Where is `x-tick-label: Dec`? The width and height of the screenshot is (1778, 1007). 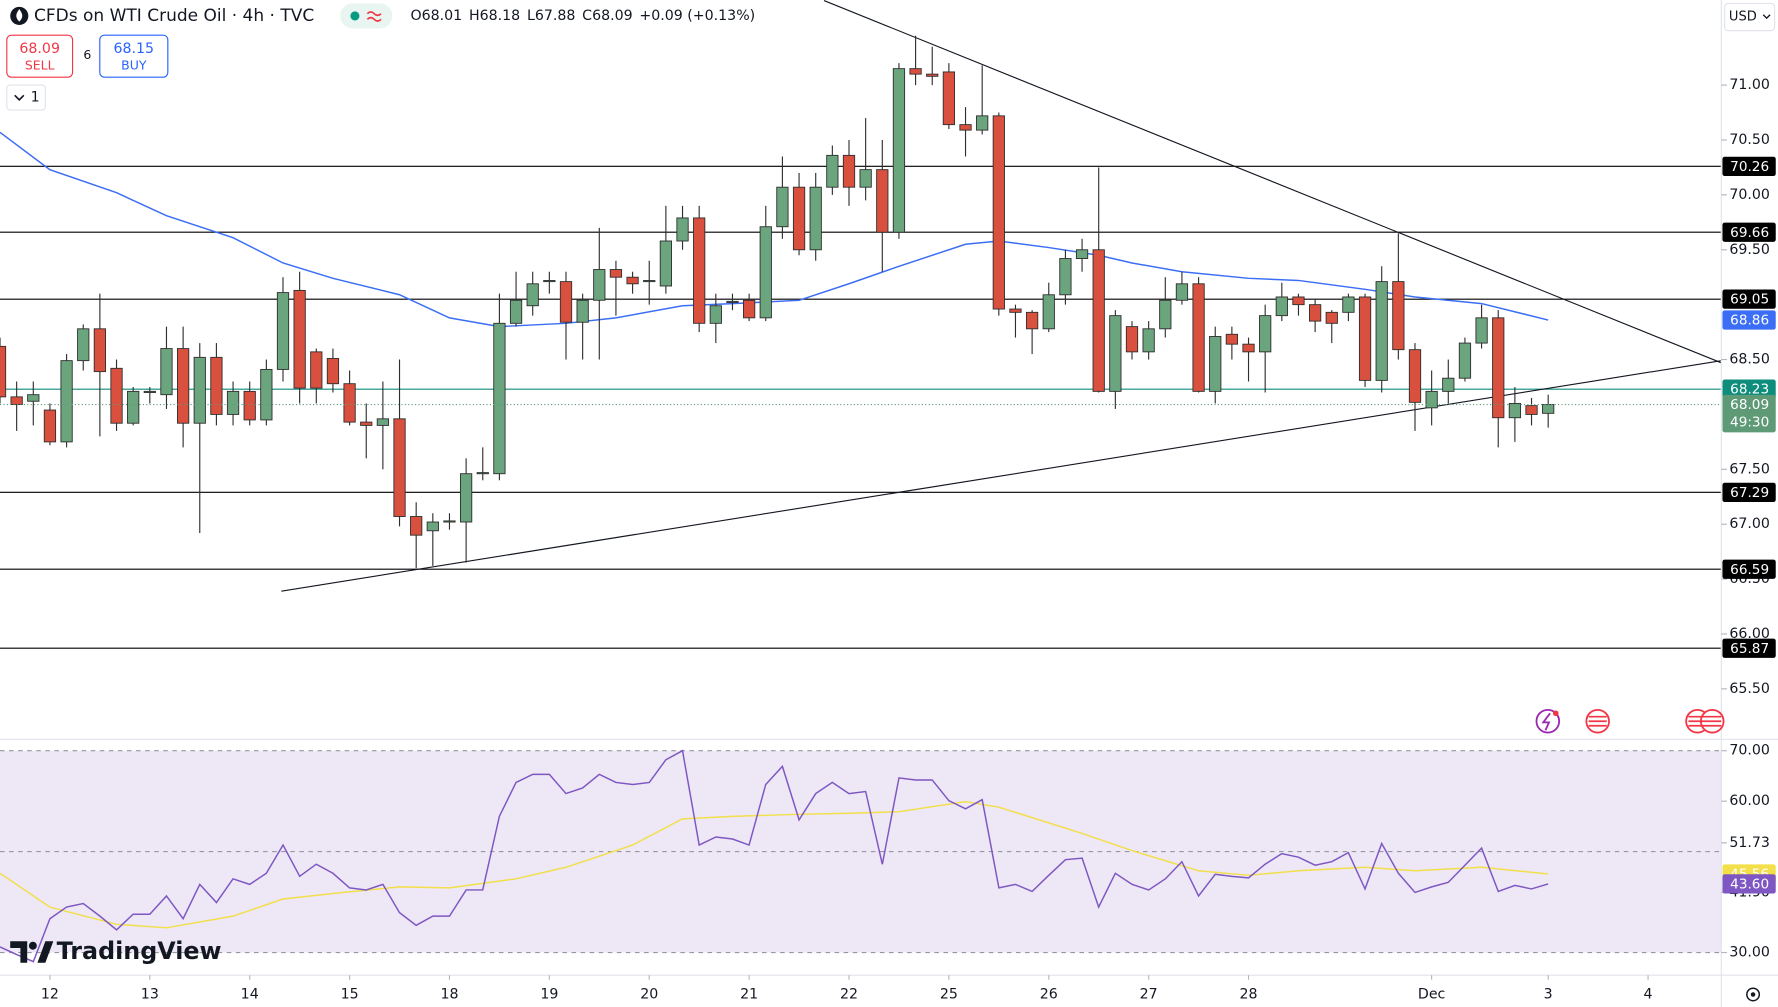
x-tick-label: Dec is located at coordinates (1431, 994).